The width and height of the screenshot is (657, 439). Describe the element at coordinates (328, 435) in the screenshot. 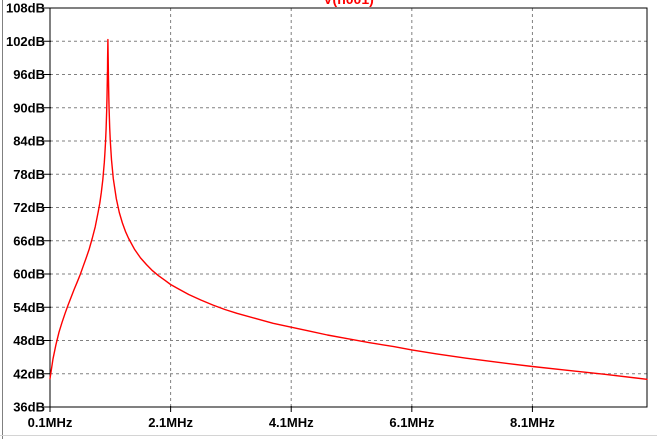

I see `pane-bottom-border` at that location.